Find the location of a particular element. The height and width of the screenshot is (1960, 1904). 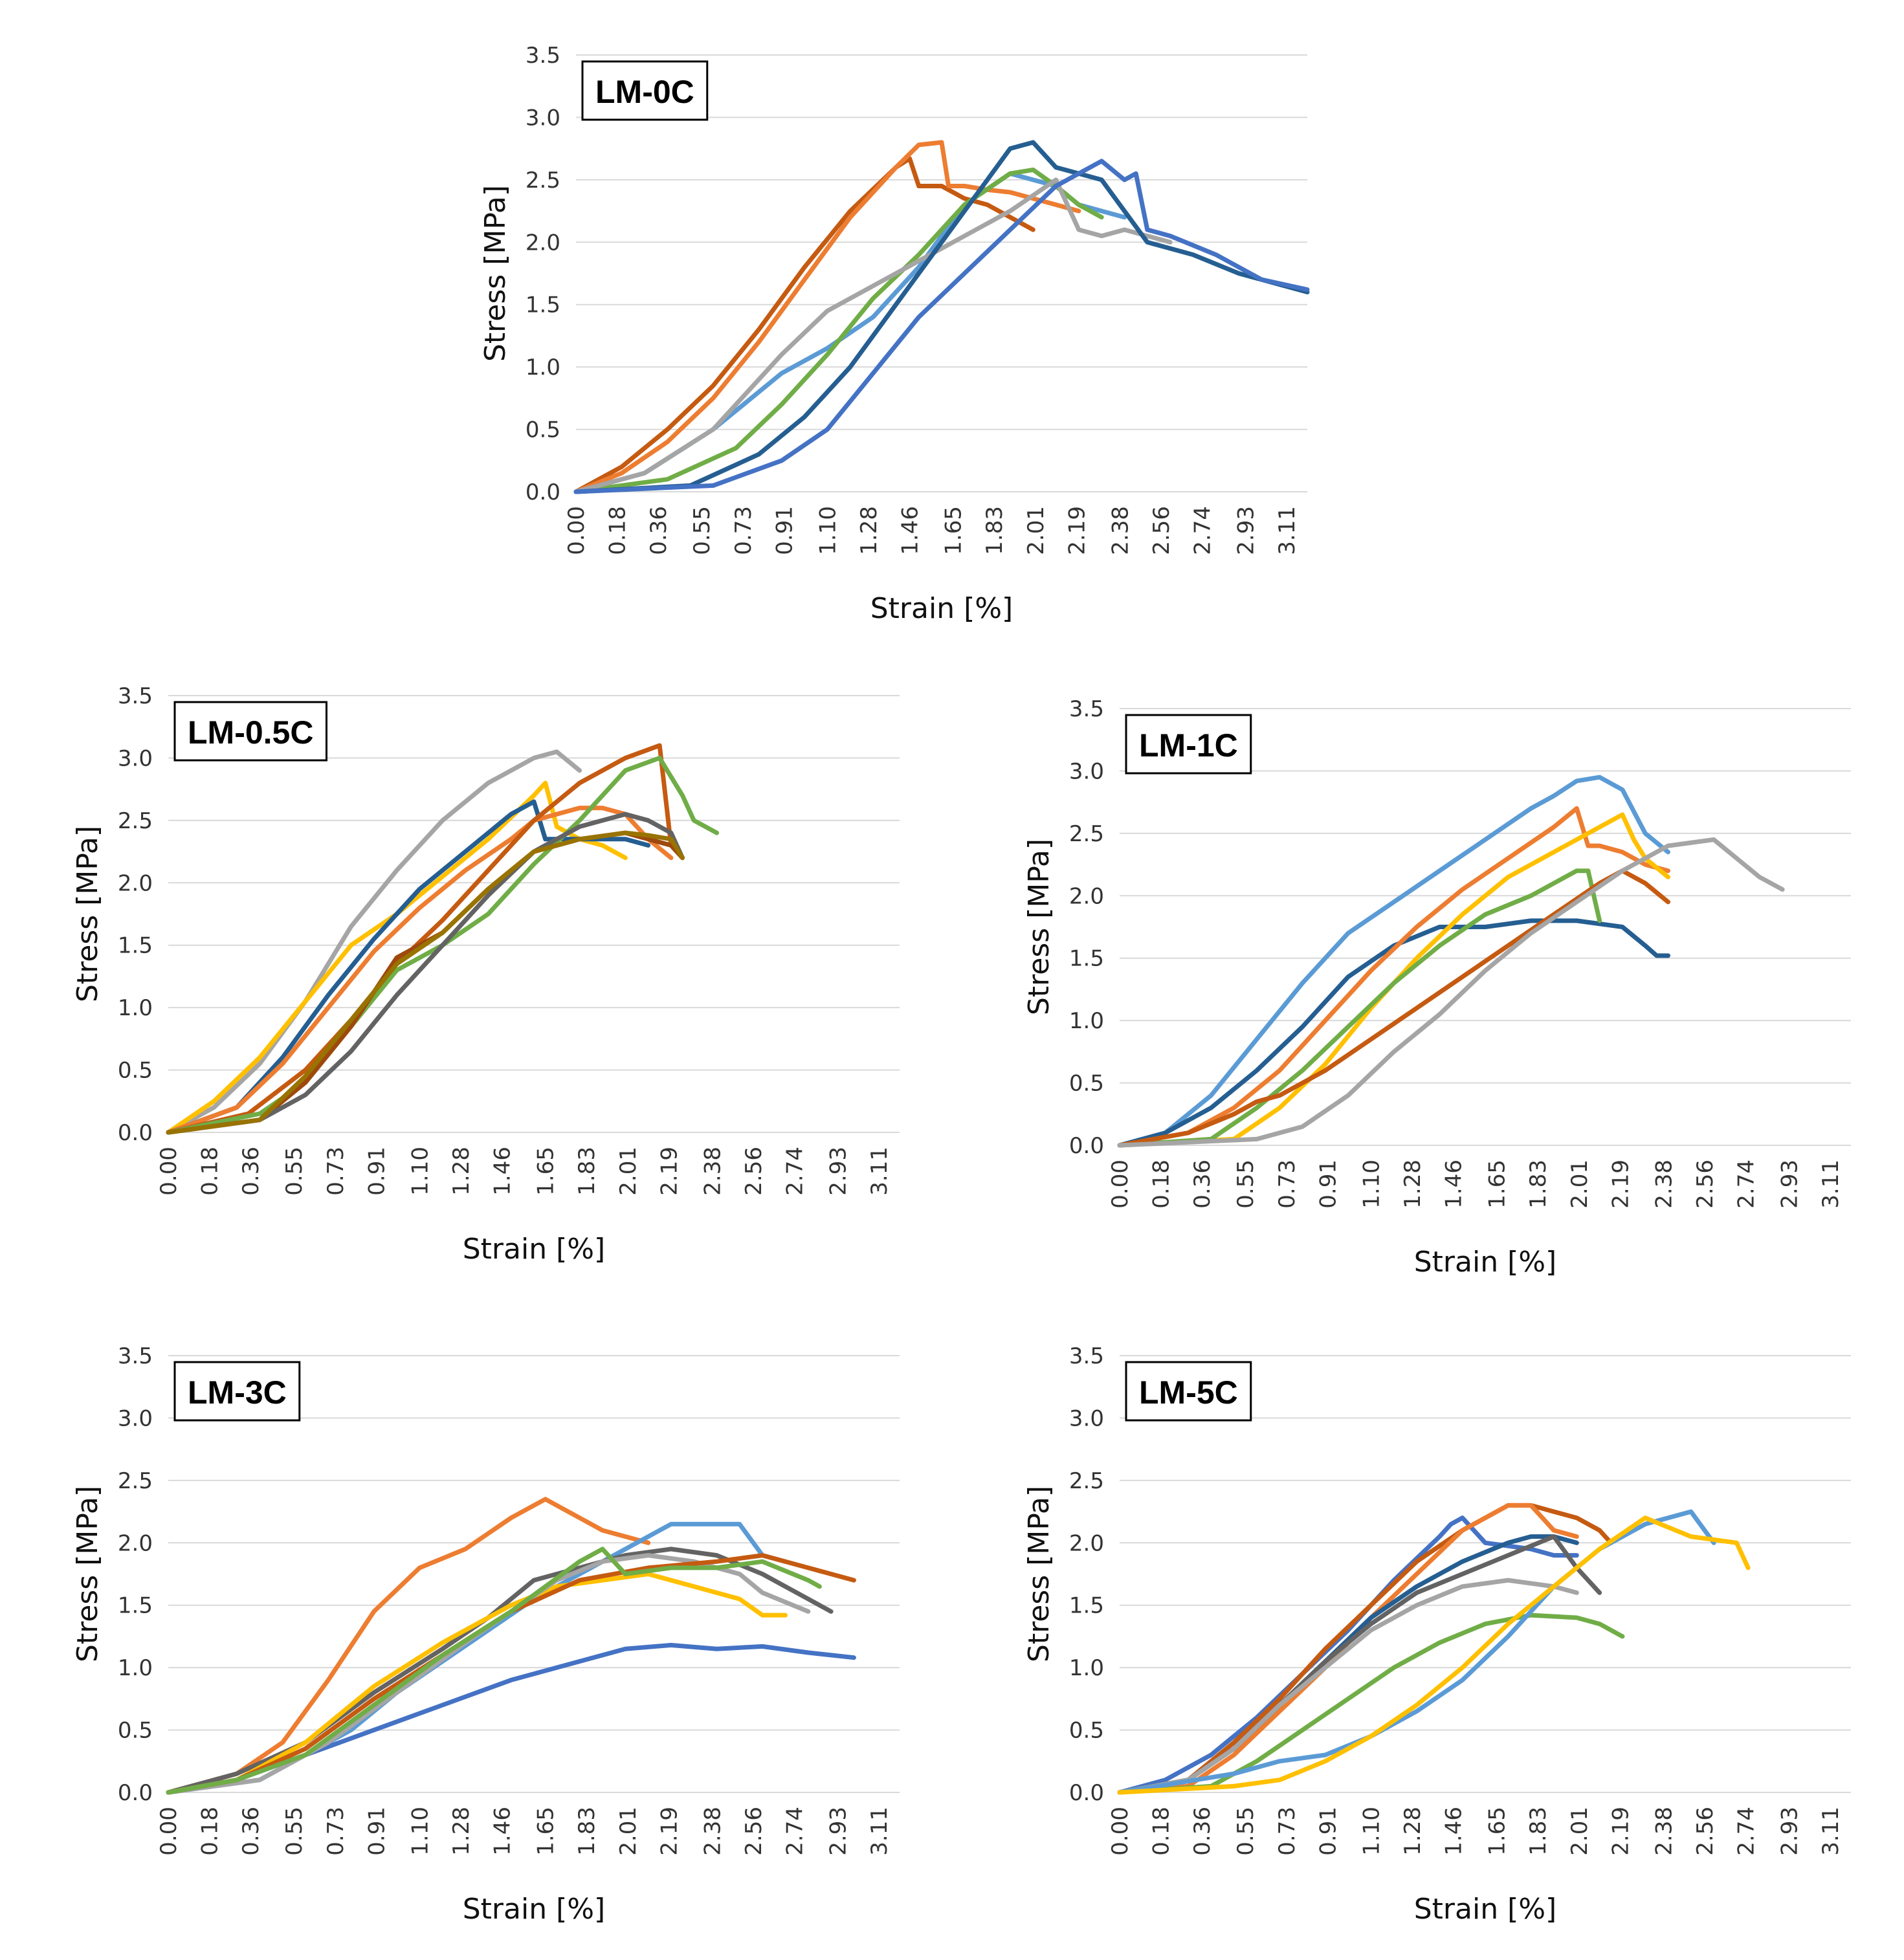

x-tick-label: 1.10 is located at coordinates (828, 530).